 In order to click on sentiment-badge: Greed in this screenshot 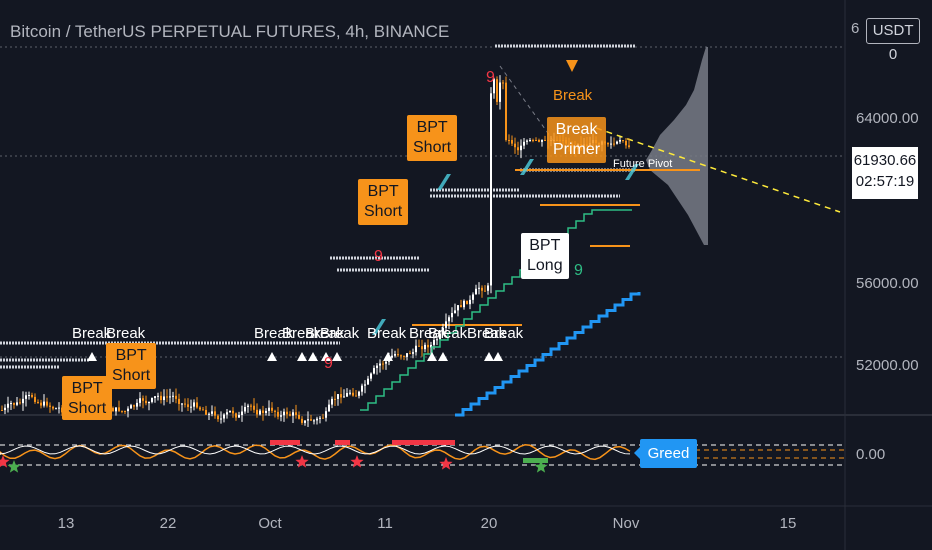, I will do `click(668, 453)`.